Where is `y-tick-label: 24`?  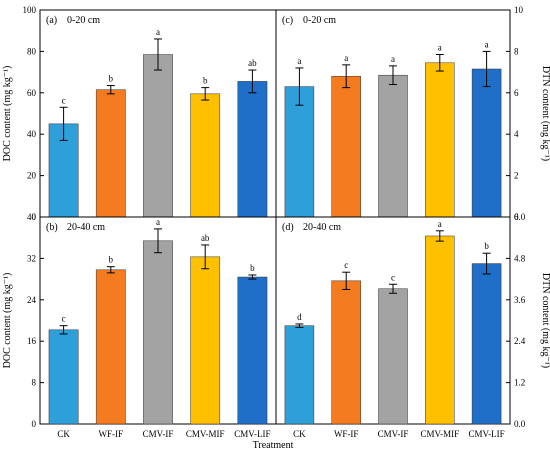
y-tick-label: 24 is located at coordinates (32, 300).